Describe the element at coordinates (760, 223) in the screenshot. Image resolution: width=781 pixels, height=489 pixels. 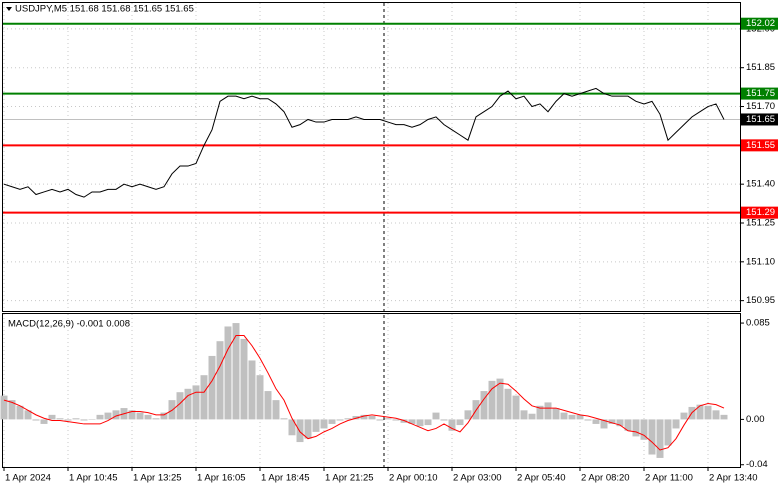
I see `y-tick-label: 151.25` at that location.